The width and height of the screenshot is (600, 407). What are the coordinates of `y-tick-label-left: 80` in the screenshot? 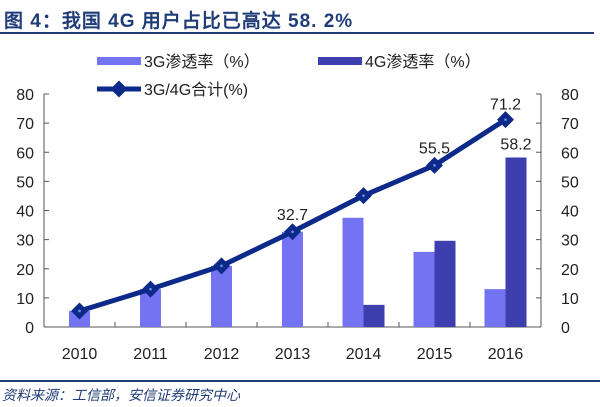 It's located at (25, 95).